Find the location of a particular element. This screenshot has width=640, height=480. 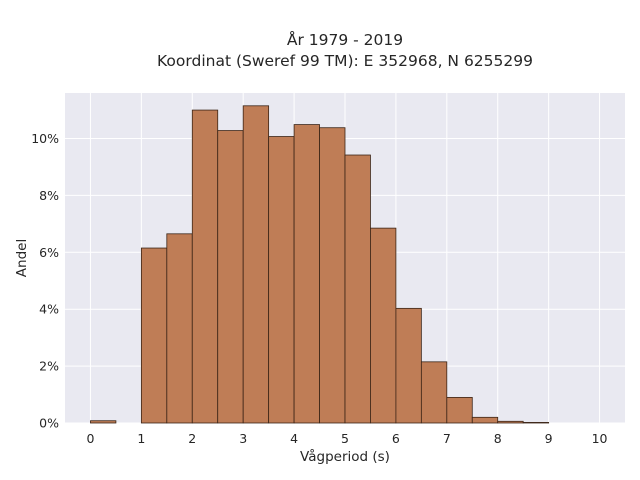

x-tick-label: 0 is located at coordinates (90, 438).